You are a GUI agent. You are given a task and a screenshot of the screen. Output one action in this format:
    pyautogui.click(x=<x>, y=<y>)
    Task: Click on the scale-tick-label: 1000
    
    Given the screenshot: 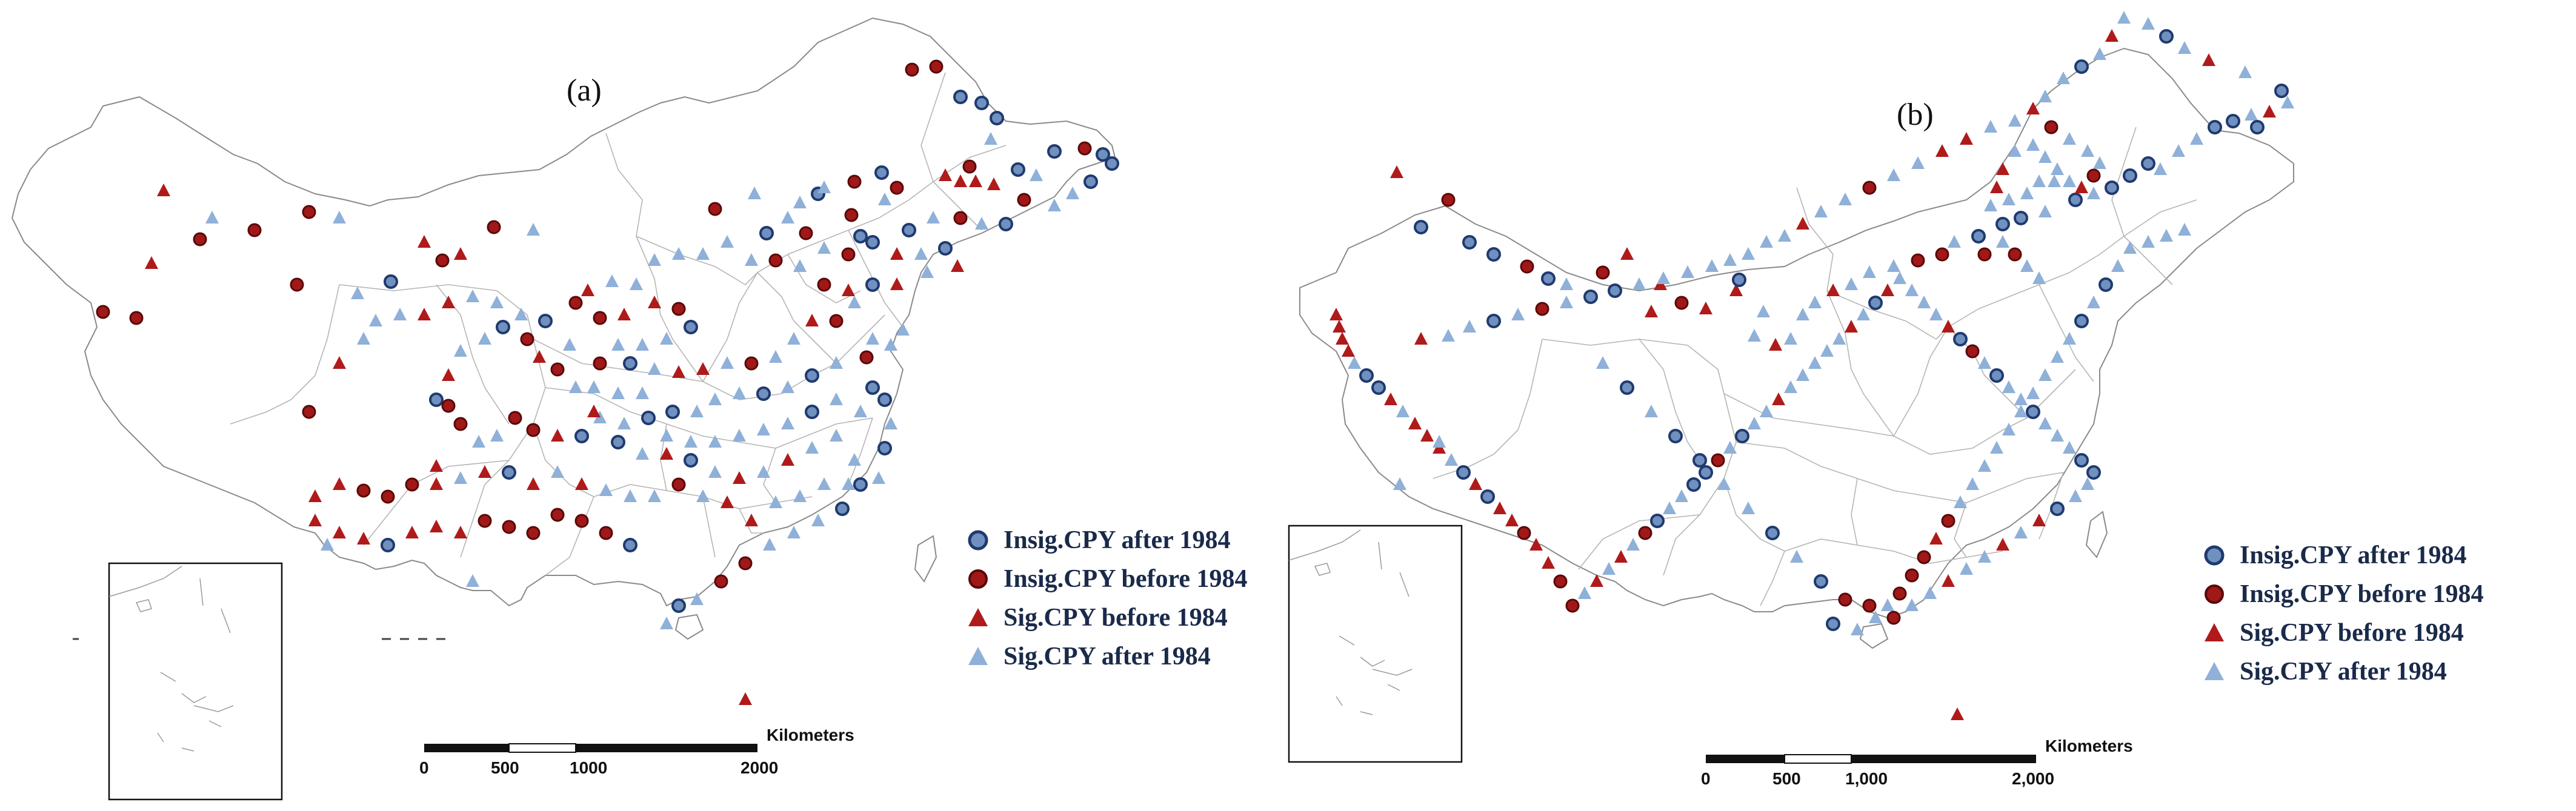 What is the action you would take?
    pyautogui.click(x=589, y=767)
    